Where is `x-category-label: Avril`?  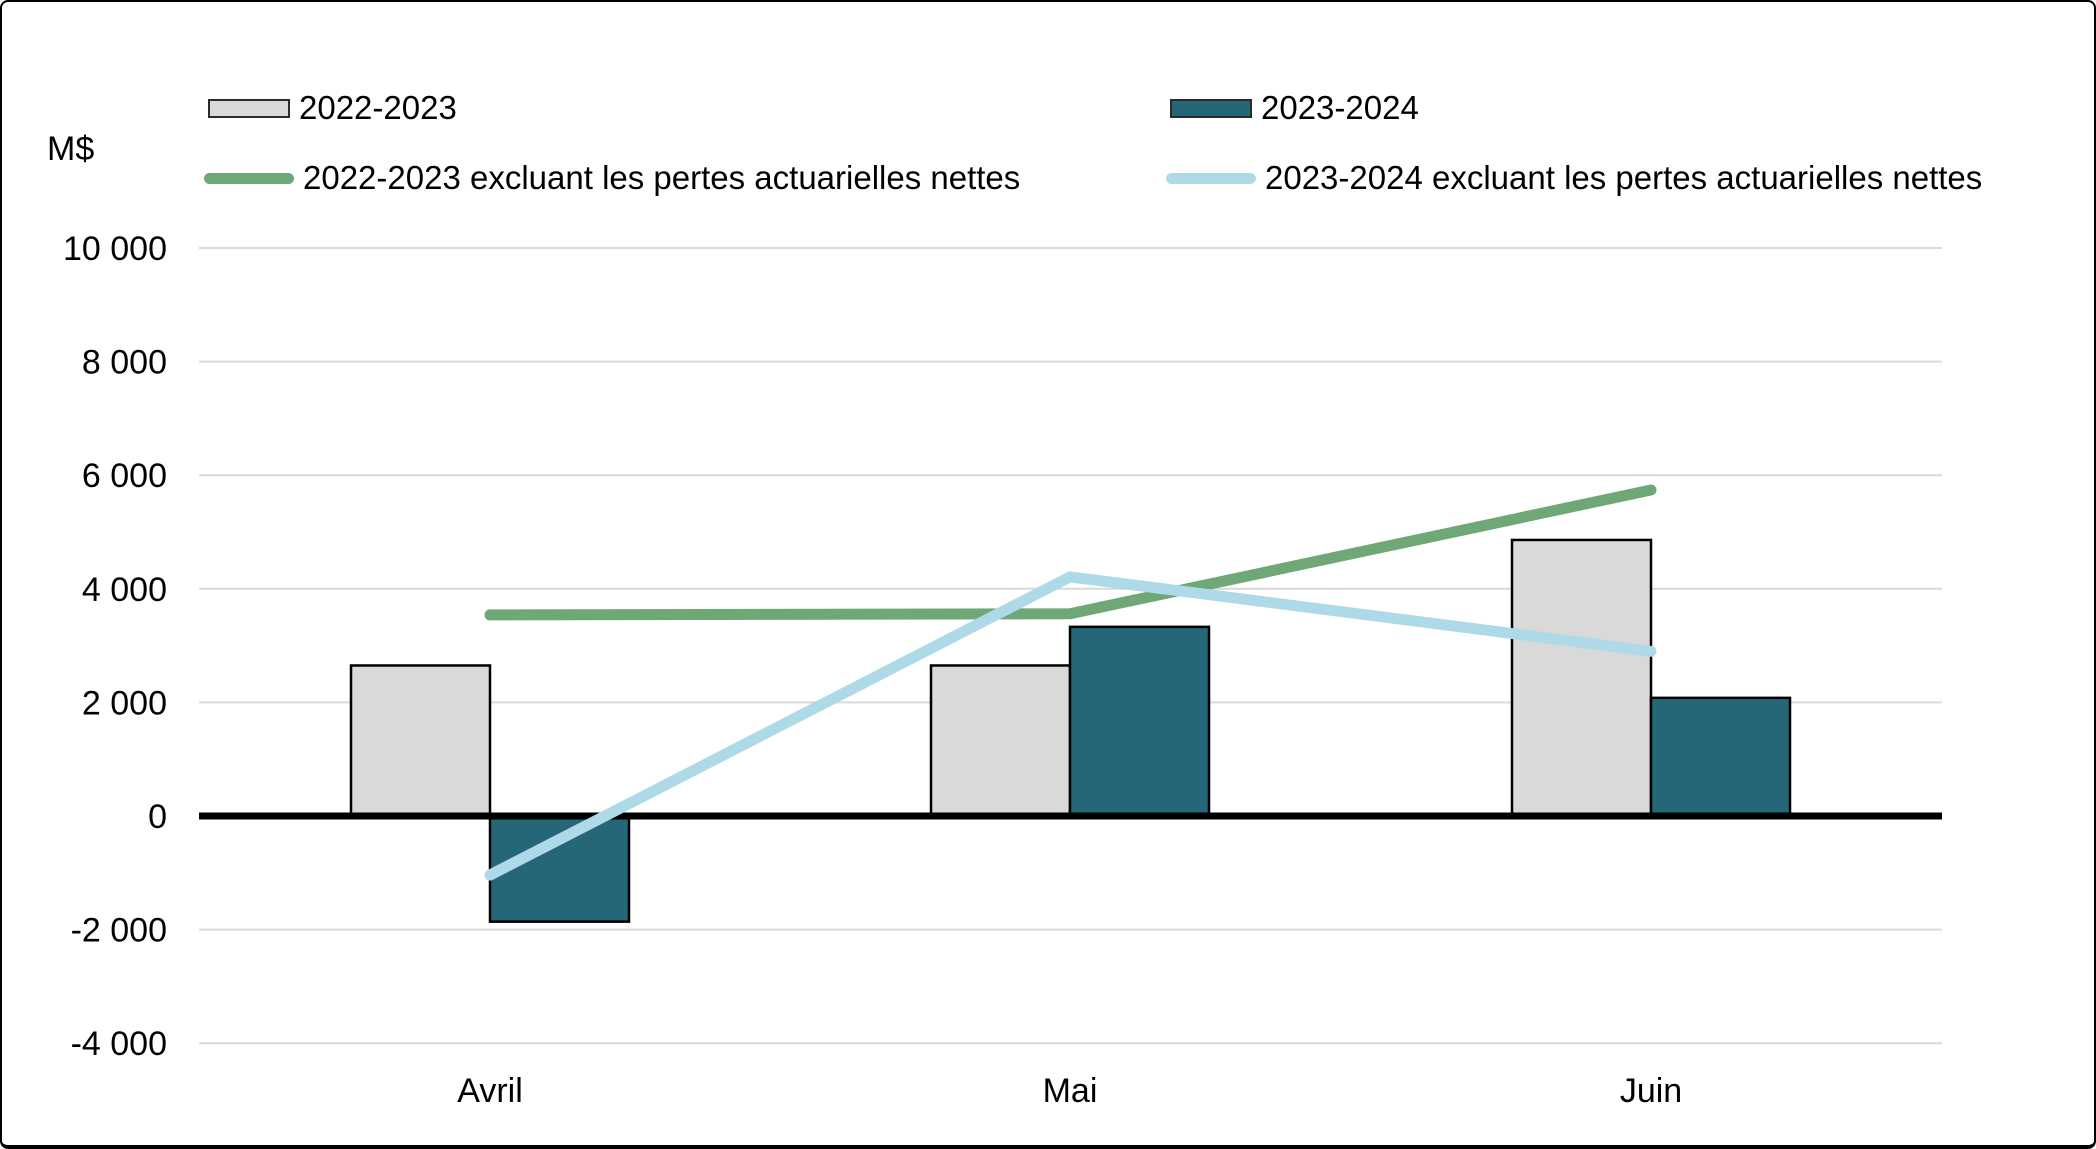
x-category-label: Avril is located at coordinates (490, 1091).